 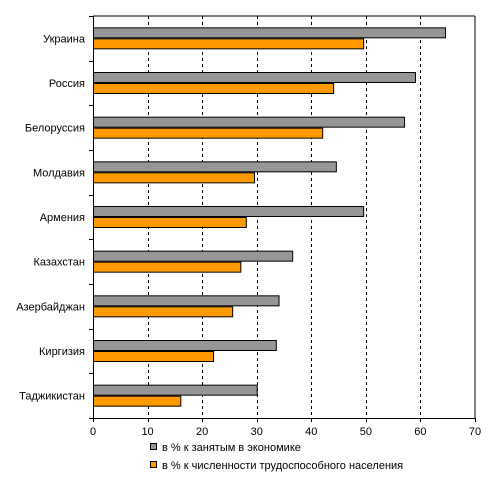 What do you see at coordinates (475, 432) in the screenshot?
I see `x-tick-label: 70` at bounding box center [475, 432].